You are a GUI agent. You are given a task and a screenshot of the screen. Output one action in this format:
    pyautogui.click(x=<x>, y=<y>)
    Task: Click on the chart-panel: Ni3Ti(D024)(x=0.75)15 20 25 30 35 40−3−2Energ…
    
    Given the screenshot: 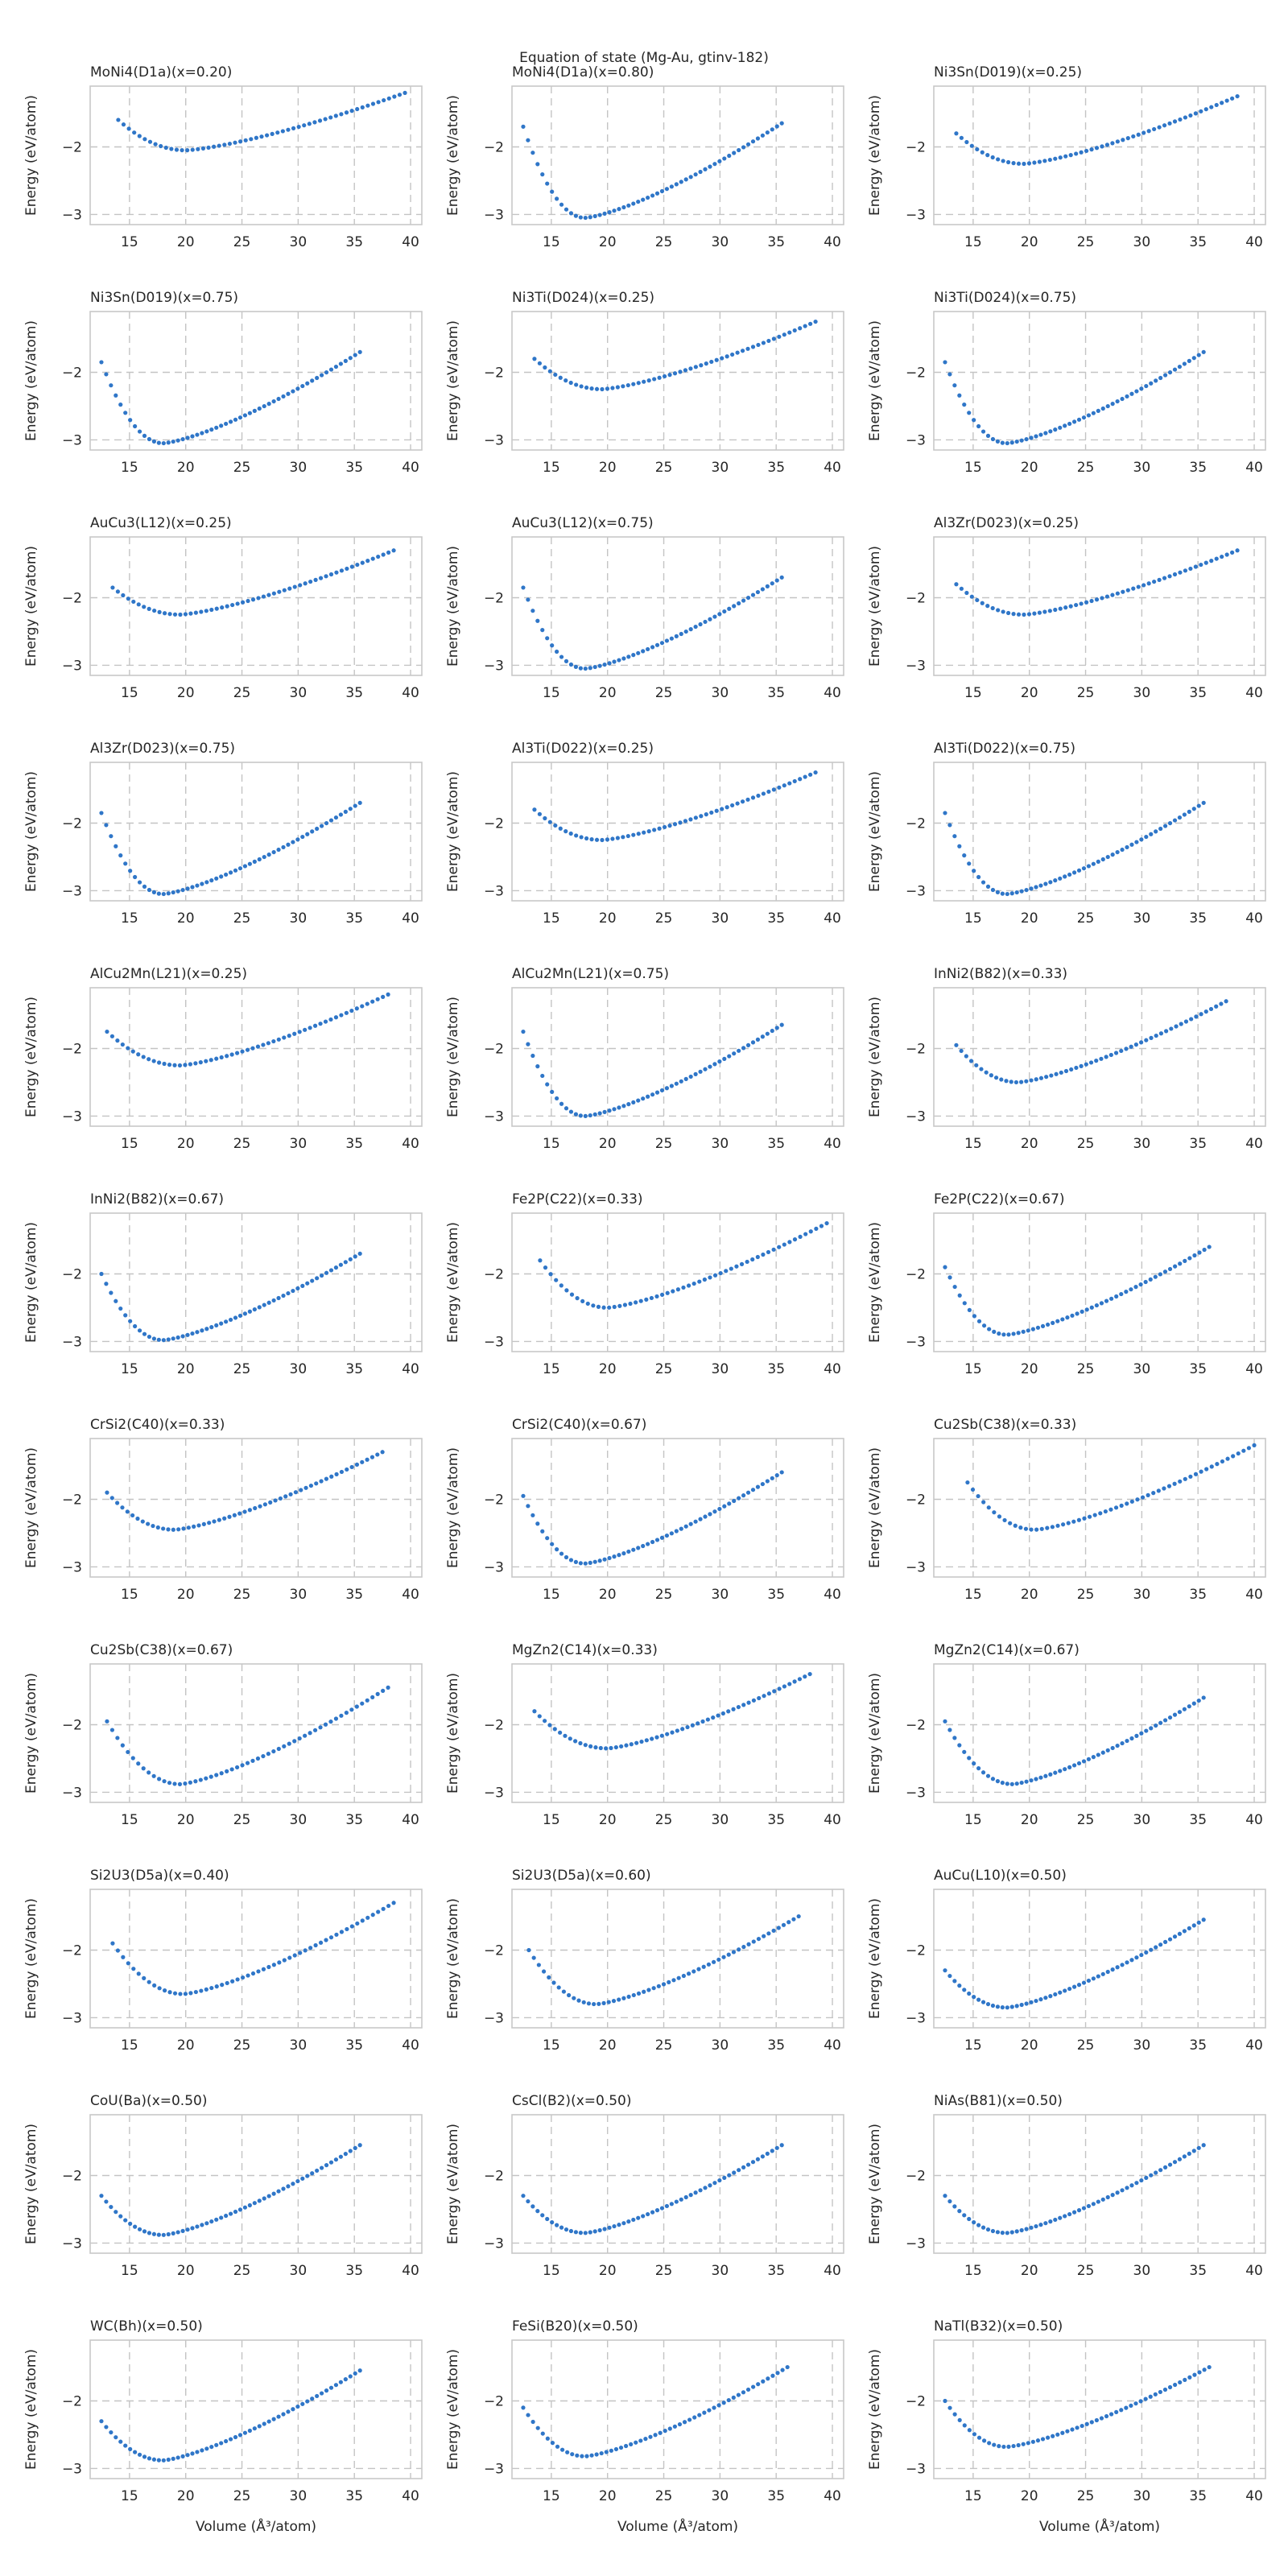 What is the action you would take?
    pyautogui.click(x=1066, y=383)
    